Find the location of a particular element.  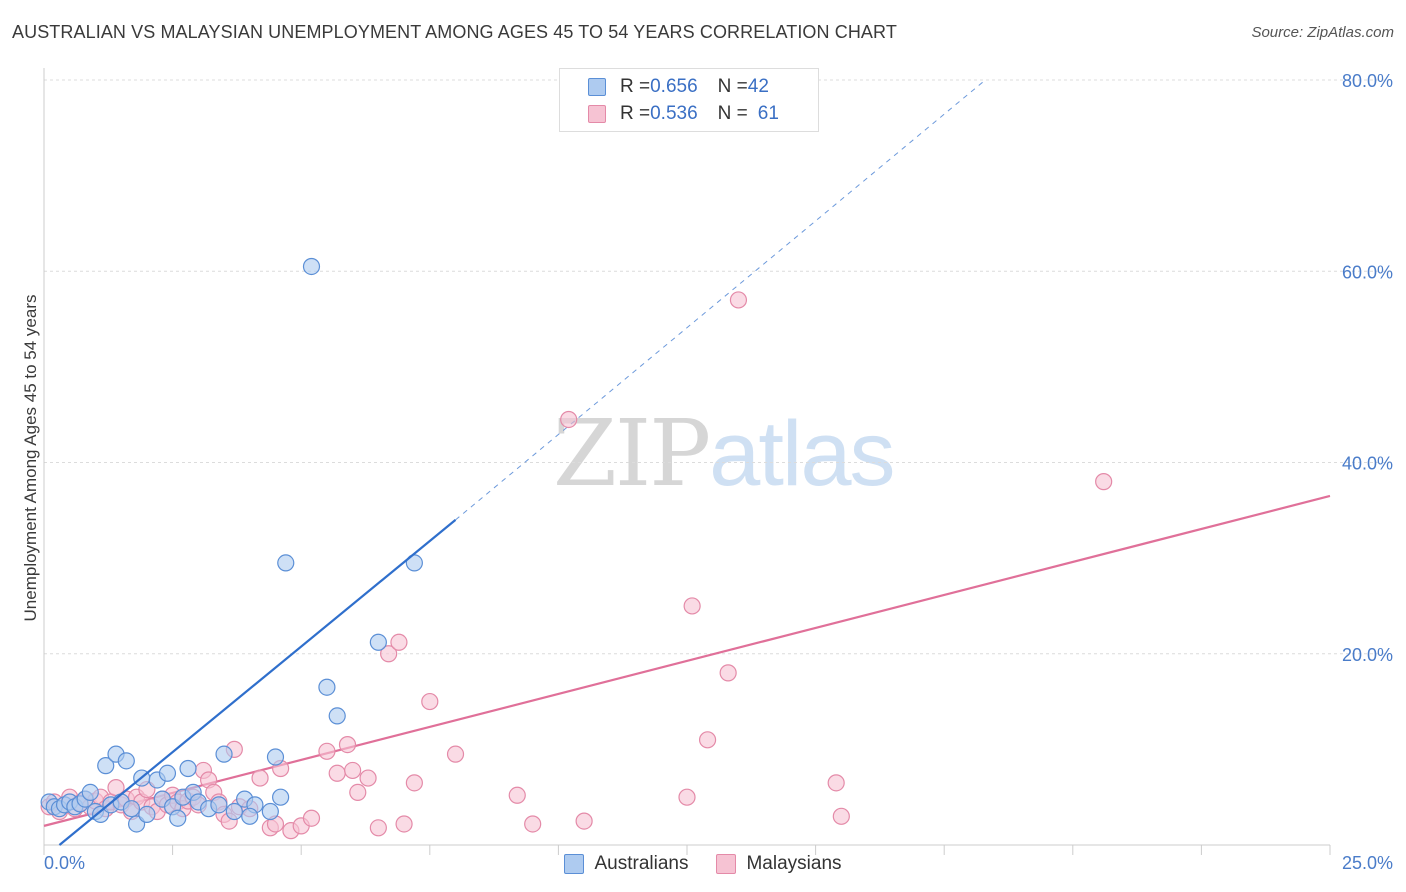

malaysians-legend-label: Malaysians is located at coordinates (794, 863).